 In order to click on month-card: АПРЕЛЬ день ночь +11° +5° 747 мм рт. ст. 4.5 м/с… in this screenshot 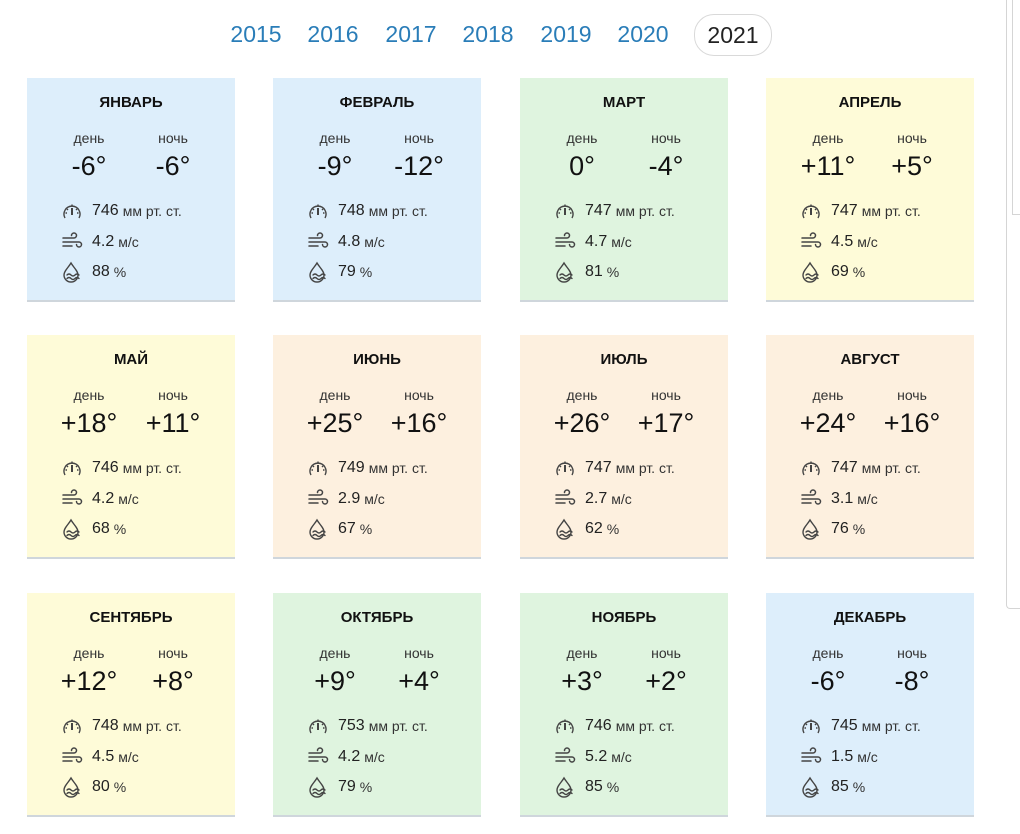, I will do `click(870, 190)`.